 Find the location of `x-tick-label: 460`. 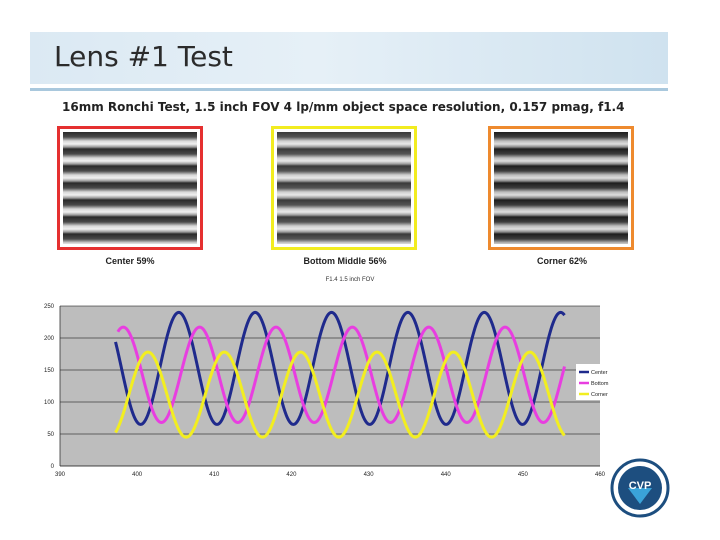

x-tick-label: 460 is located at coordinates (600, 475).